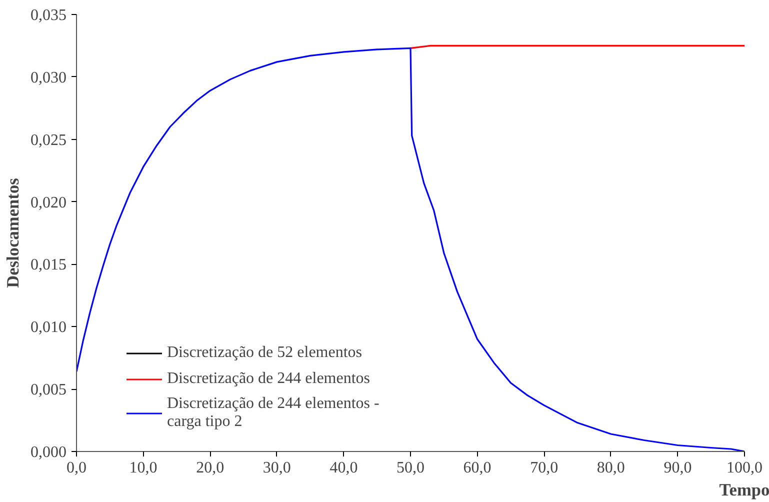 This screenshot has width=769, height=502. Describe the element at coordinates (210, 468) in the screenshot. I see `x-tick-label: 20,0` at that location.